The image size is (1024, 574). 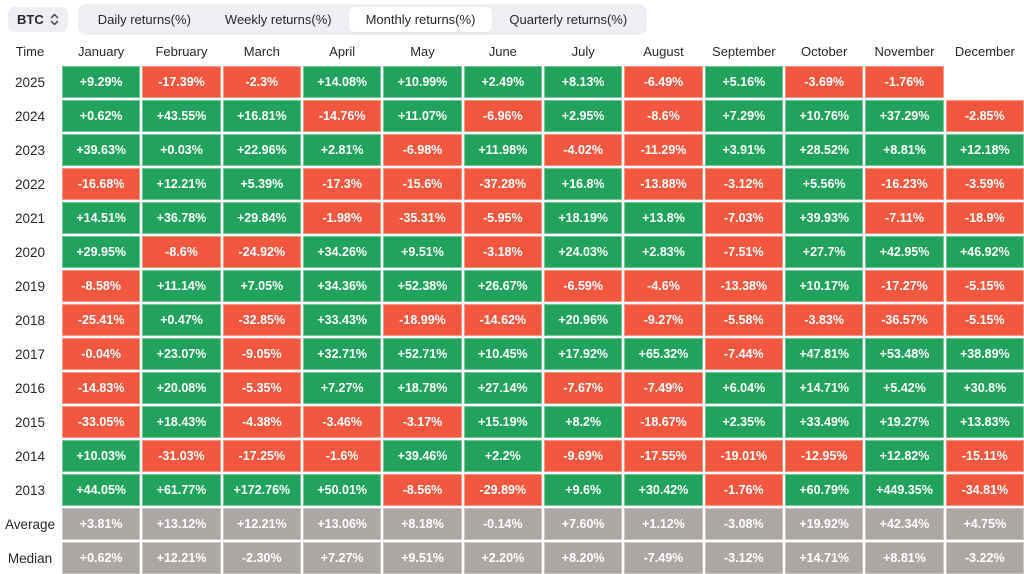 What do you see at coordinates (422, 524) in the screenshot?
I see `return-cell: +8.18%` at bounding box center [422, 524].